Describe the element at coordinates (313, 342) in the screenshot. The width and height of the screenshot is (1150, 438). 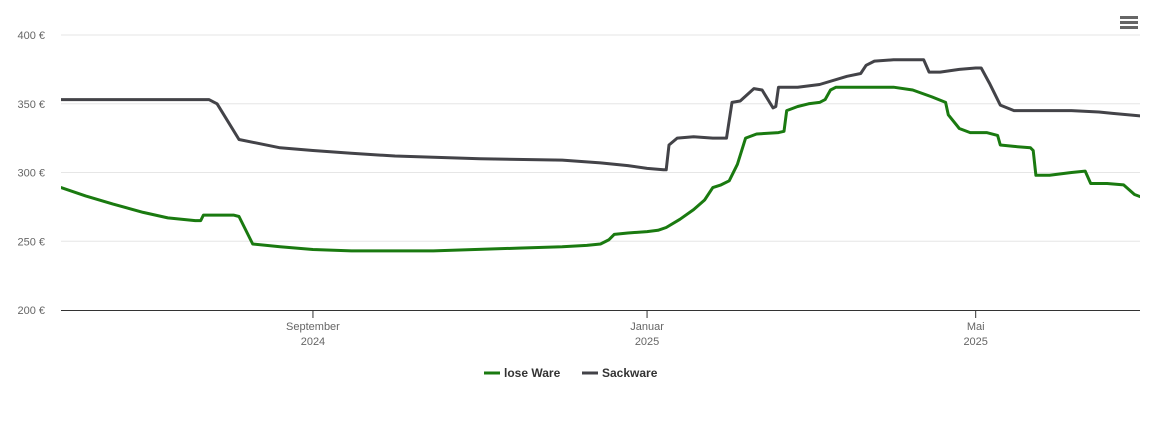
I see `x-tick-label: 2024` at that location.